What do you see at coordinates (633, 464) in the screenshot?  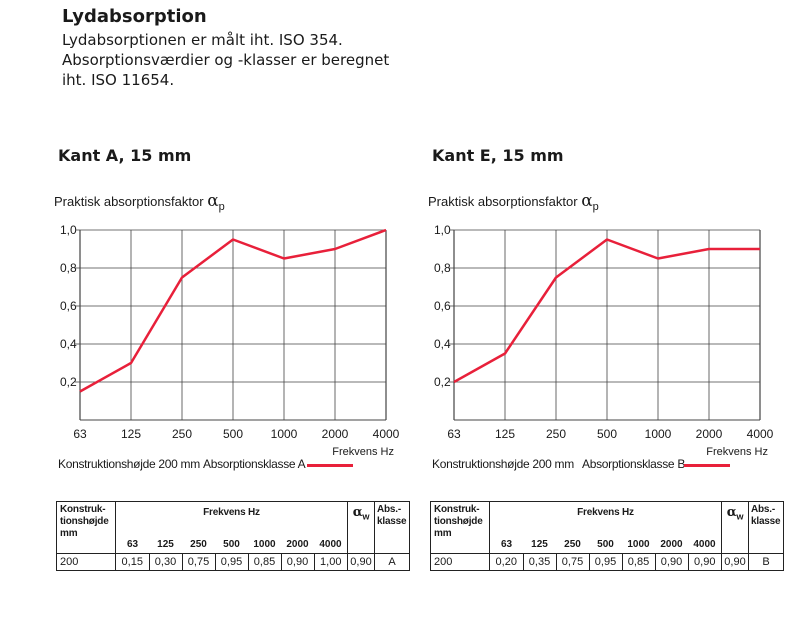 I see `legend-label: Absorptionsklasse B` at bounding box center [633, 464].